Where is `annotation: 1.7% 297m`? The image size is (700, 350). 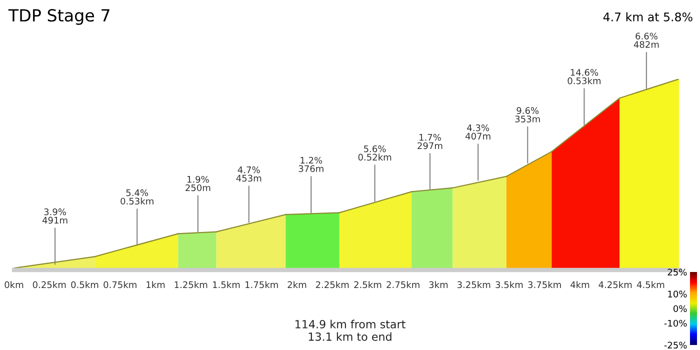 annotation: 1.7% 297m is located at coordinates (430, 142).